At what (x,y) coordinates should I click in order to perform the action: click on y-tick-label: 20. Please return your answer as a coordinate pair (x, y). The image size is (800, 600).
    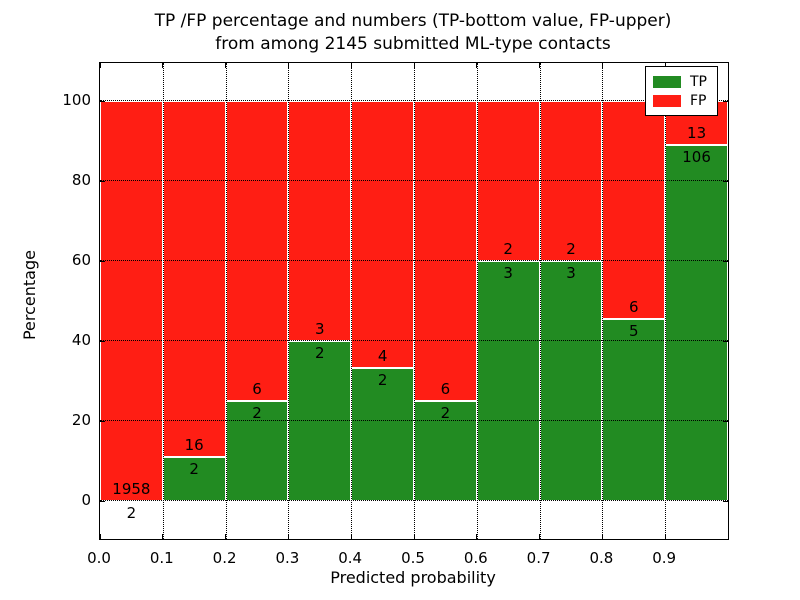
    Looking at the image, I should click on (81, 420).